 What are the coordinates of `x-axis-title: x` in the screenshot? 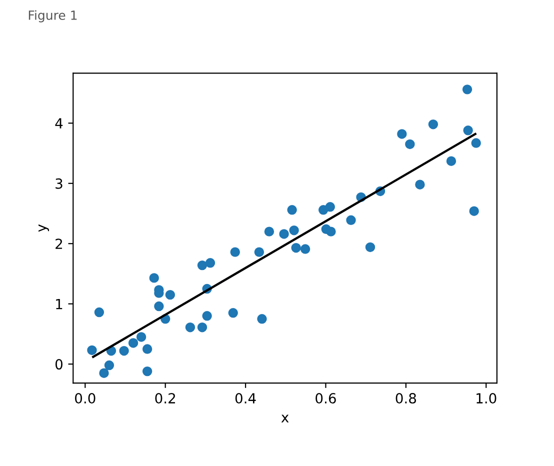 It's located at (285, 418).